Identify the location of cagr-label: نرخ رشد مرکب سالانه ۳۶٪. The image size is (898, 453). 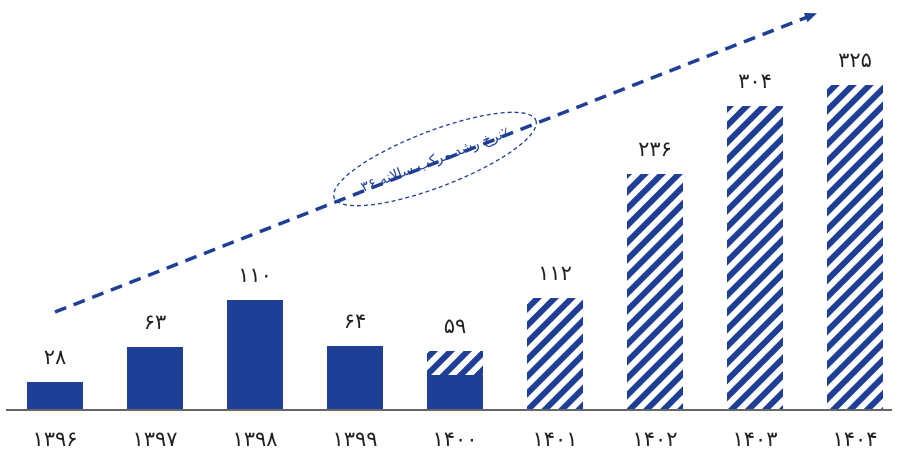
(435, 160).